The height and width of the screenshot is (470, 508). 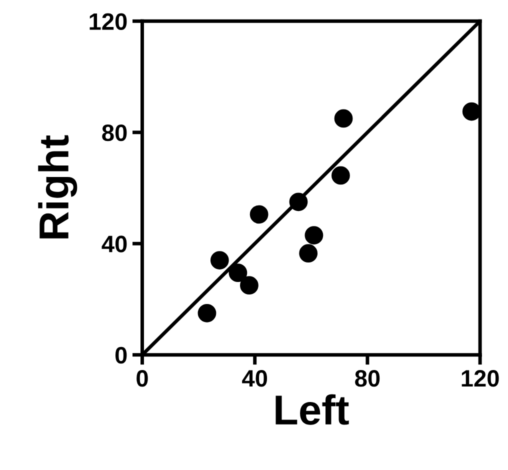 I want to click on y-axis-title: Right, so click(x=58, y=186).